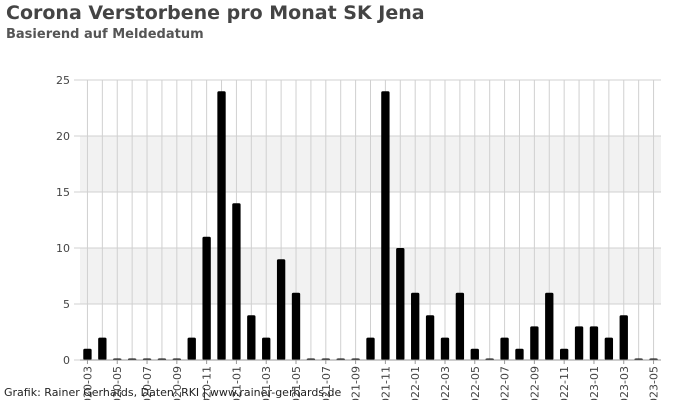  Describe the element at coordinates (326, 383) in the screenshot. I see `x-tick-label: 2021-07` at that location.